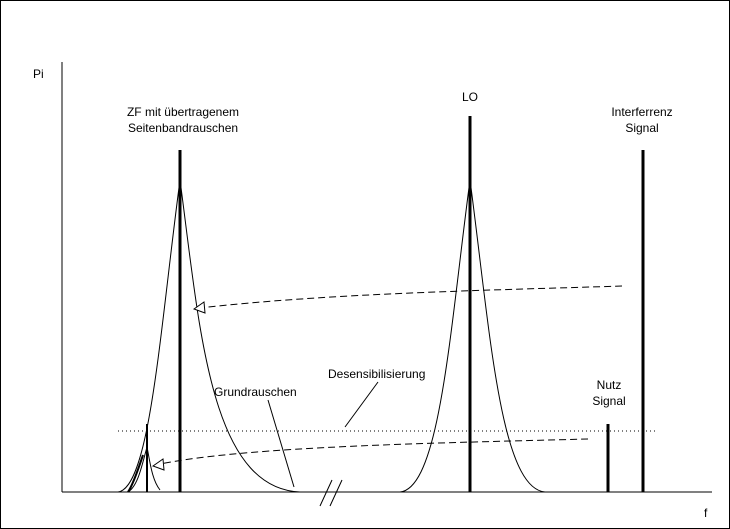  Describe the element at coordinates (470, 97) in the screenshot. I see `lo-label: LO` at that location.